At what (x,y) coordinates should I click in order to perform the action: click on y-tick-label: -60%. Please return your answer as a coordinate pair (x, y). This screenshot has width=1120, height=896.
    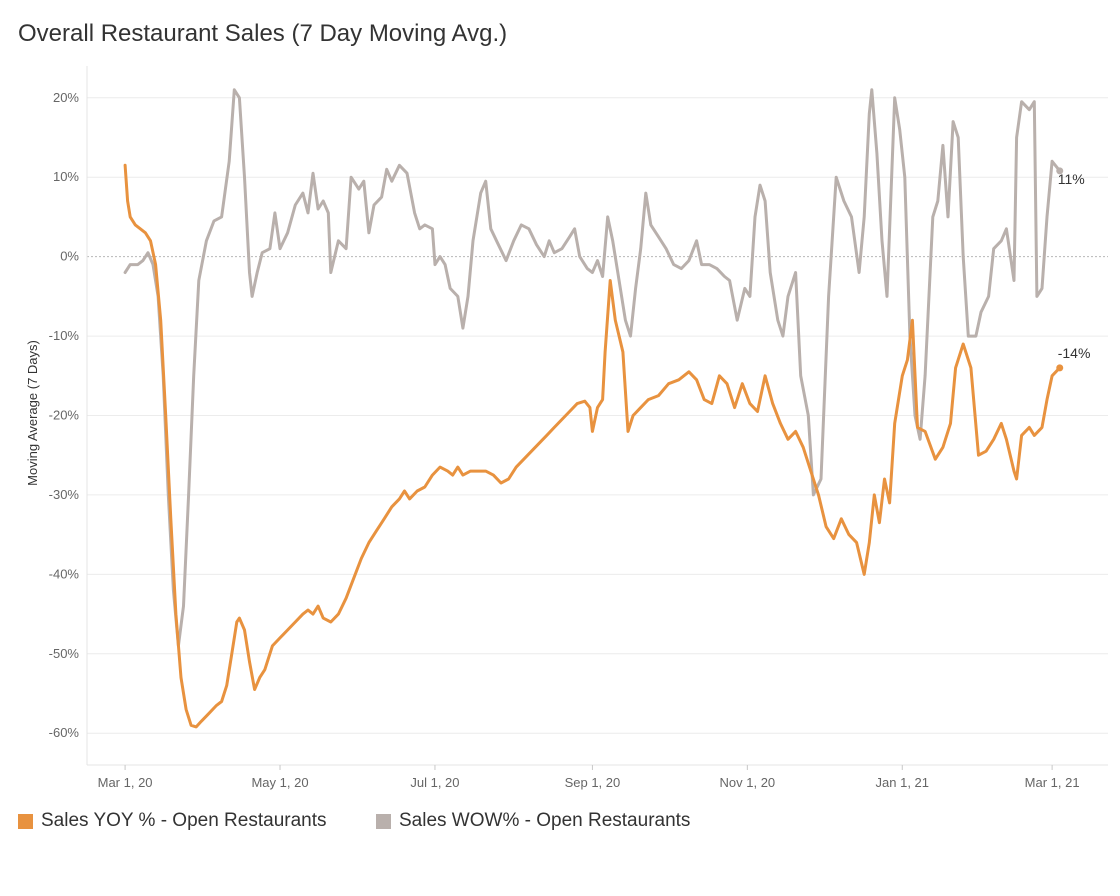
    Looking at the image, I should click on (64, 732).